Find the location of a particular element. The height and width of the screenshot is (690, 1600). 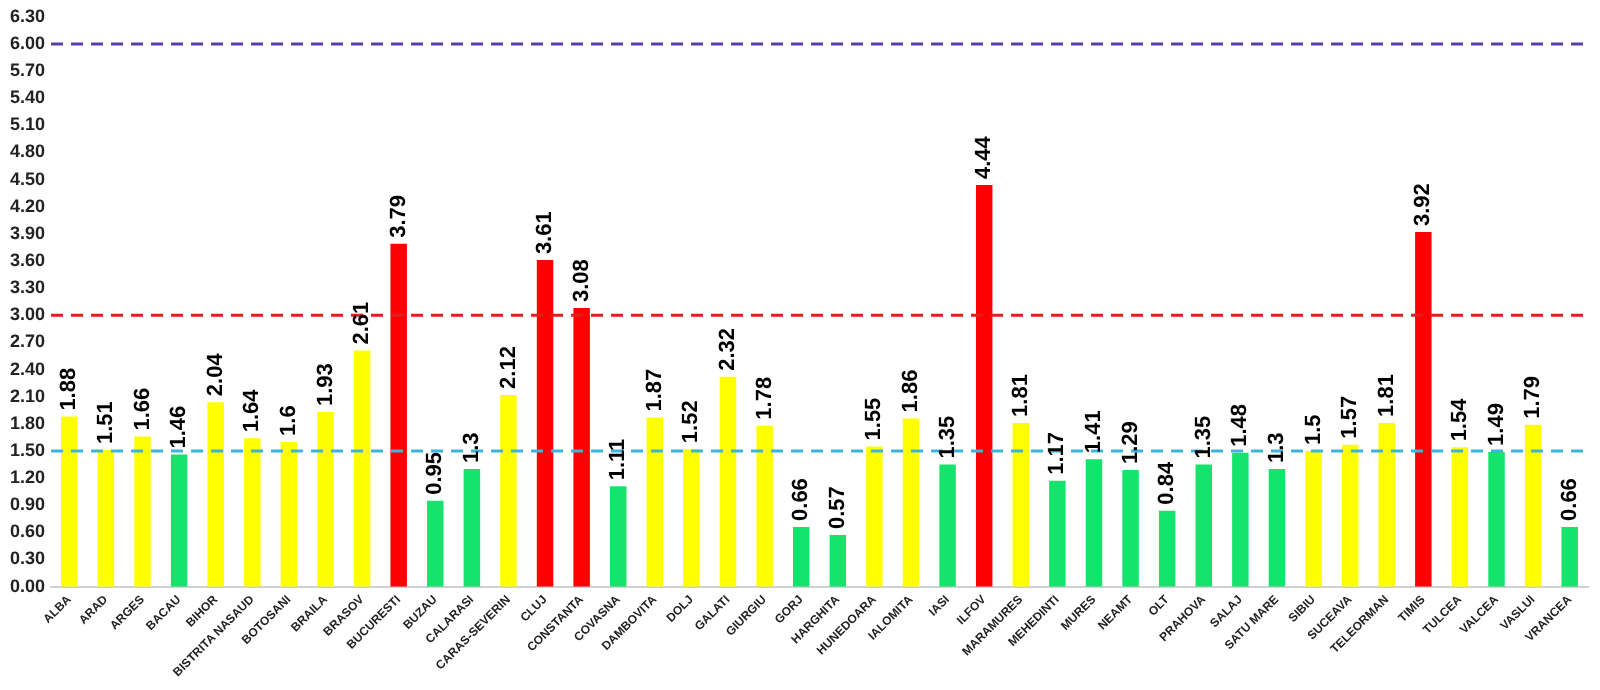

y-tick-label: 3.60 is located at coordinates (27, 260).